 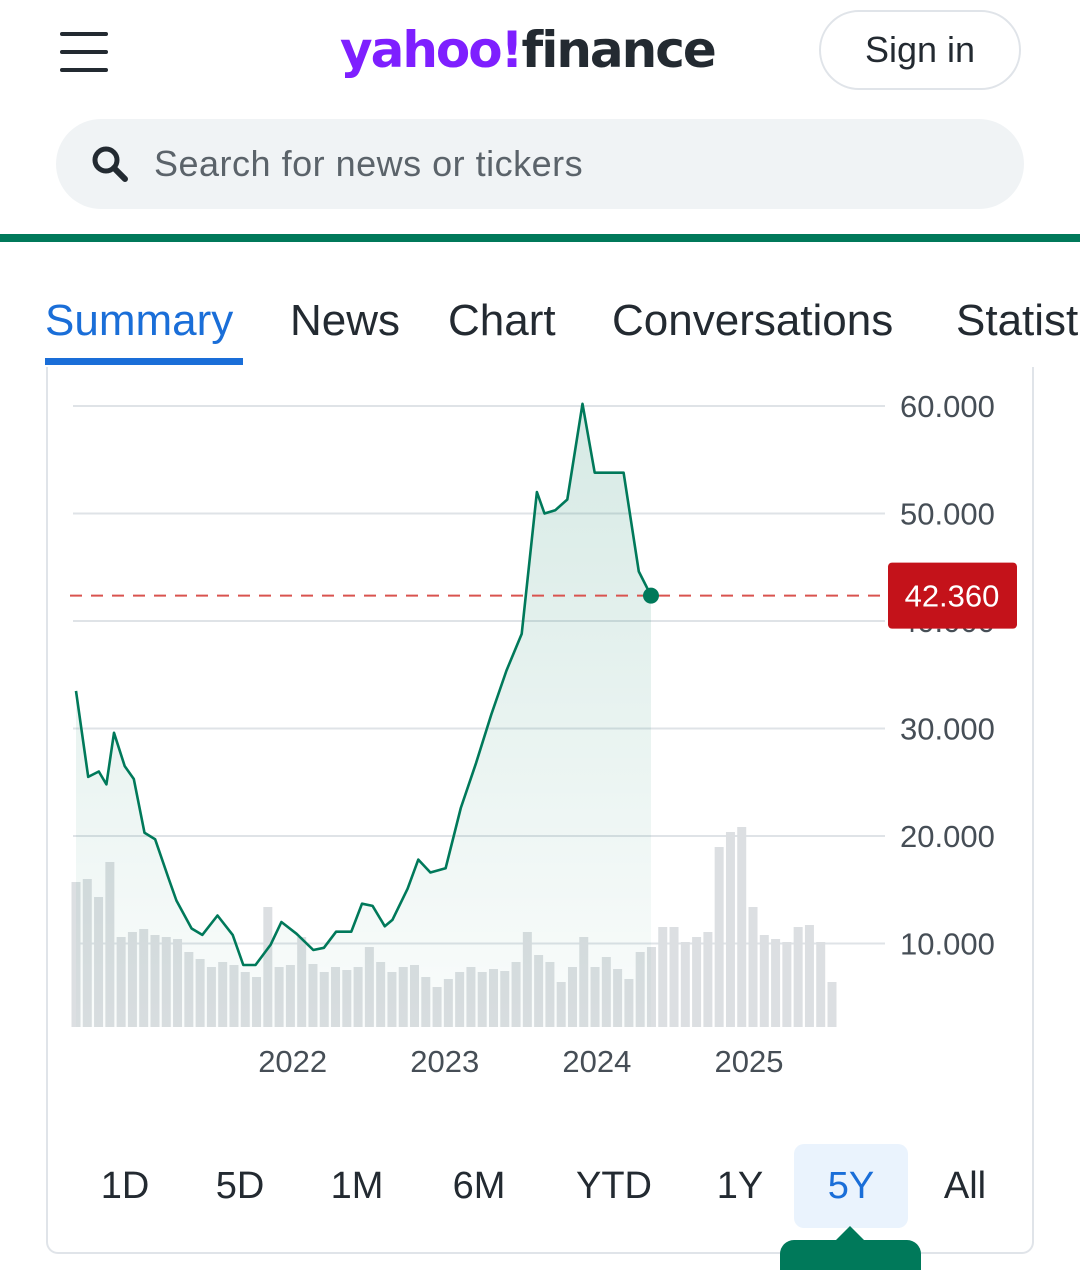 I want to click on current-price-badge, so click(x=952, y=595).